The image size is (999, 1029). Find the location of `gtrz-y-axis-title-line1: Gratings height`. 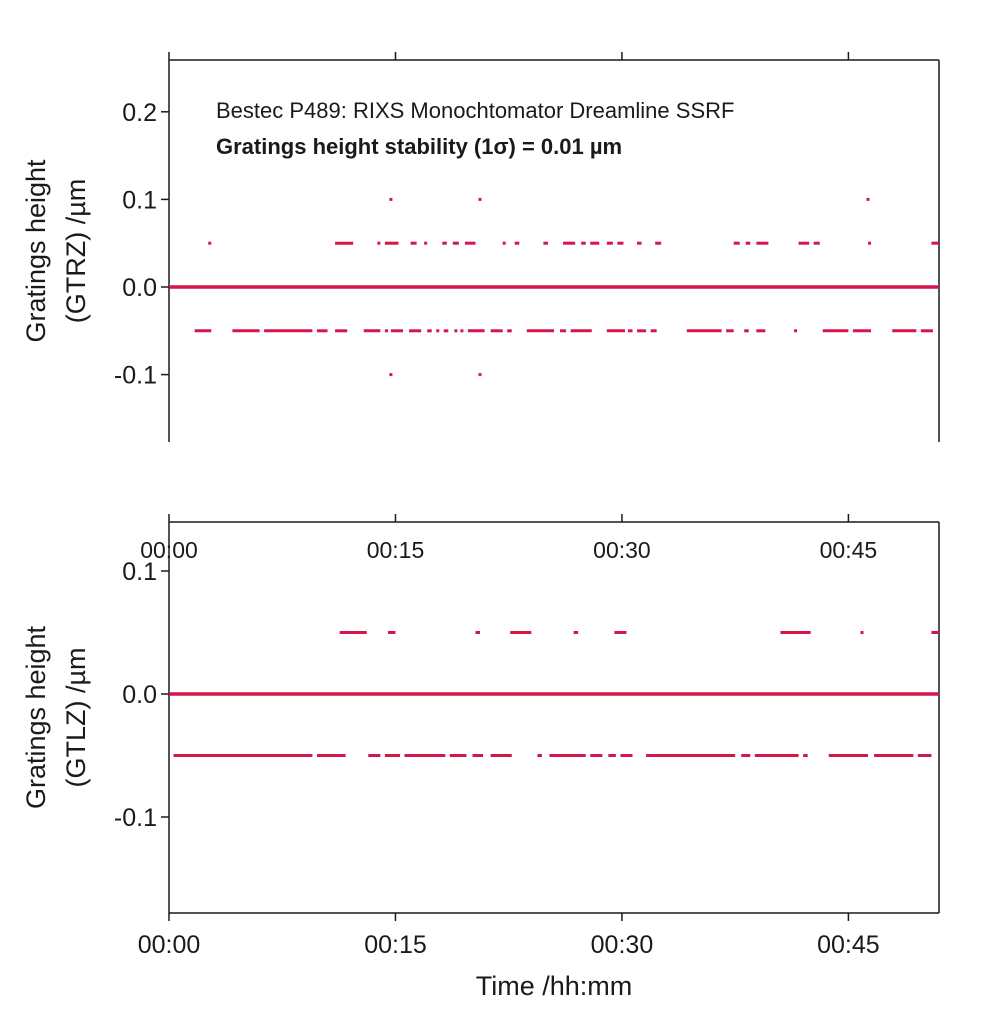

gtrz-y-axis-title-line1: Gratings height is located at coordinates (36, 251).